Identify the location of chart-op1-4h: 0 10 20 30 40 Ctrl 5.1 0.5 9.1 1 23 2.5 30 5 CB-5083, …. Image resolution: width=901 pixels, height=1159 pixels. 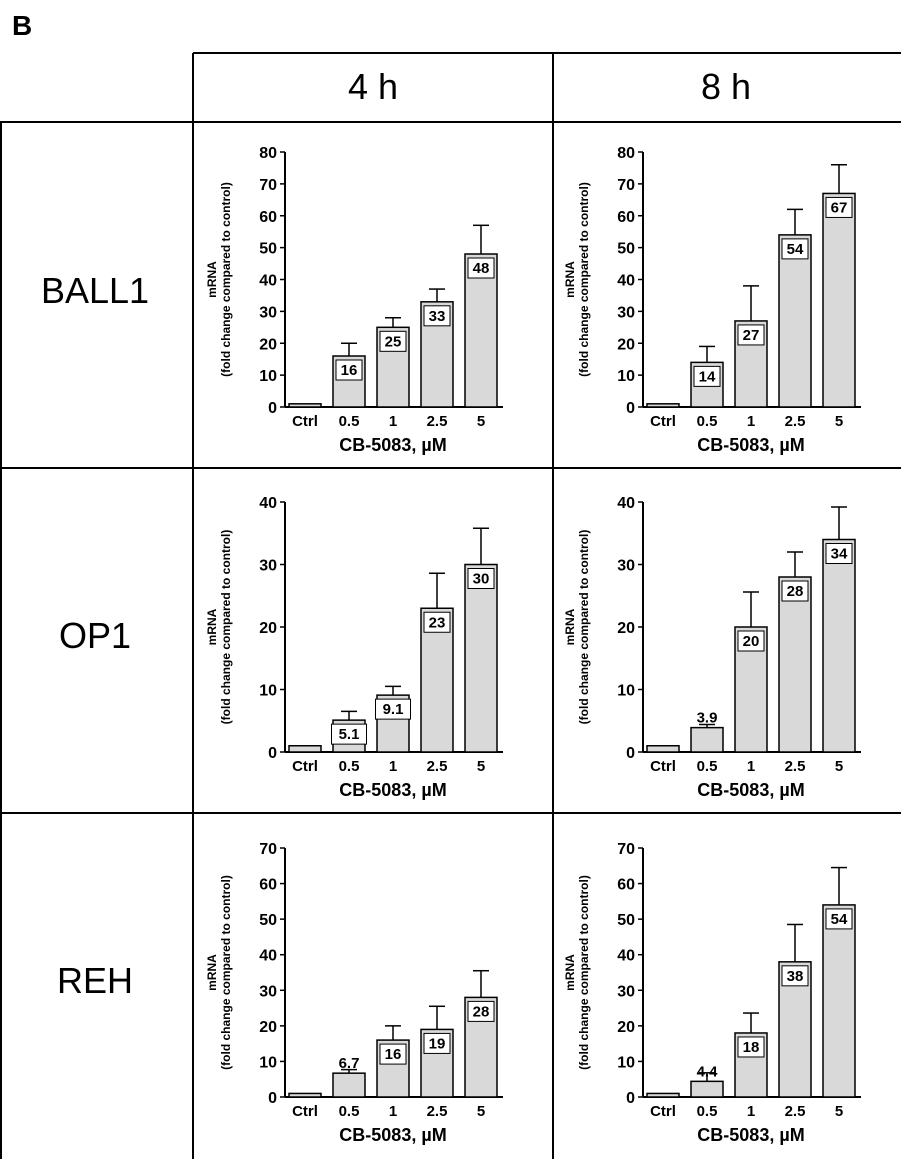
(354, 647).